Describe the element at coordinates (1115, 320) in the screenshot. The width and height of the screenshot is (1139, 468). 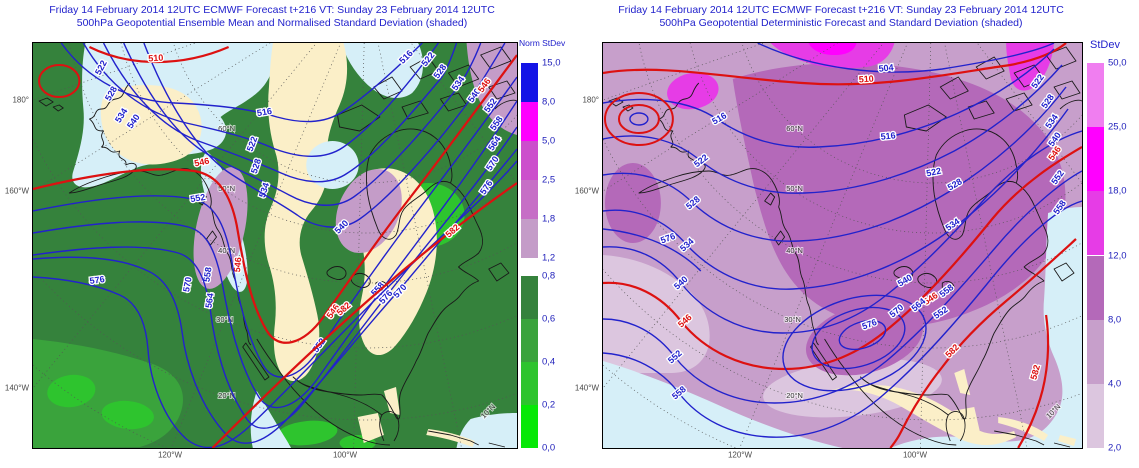
I see `colorbar-tick-label: 8,0` at that location.